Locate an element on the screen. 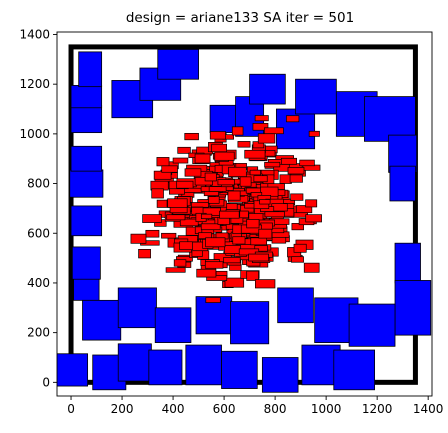 This screenshot has width=448, height=433. x-tick-label: 1000 is located at coordinates (326, 409).